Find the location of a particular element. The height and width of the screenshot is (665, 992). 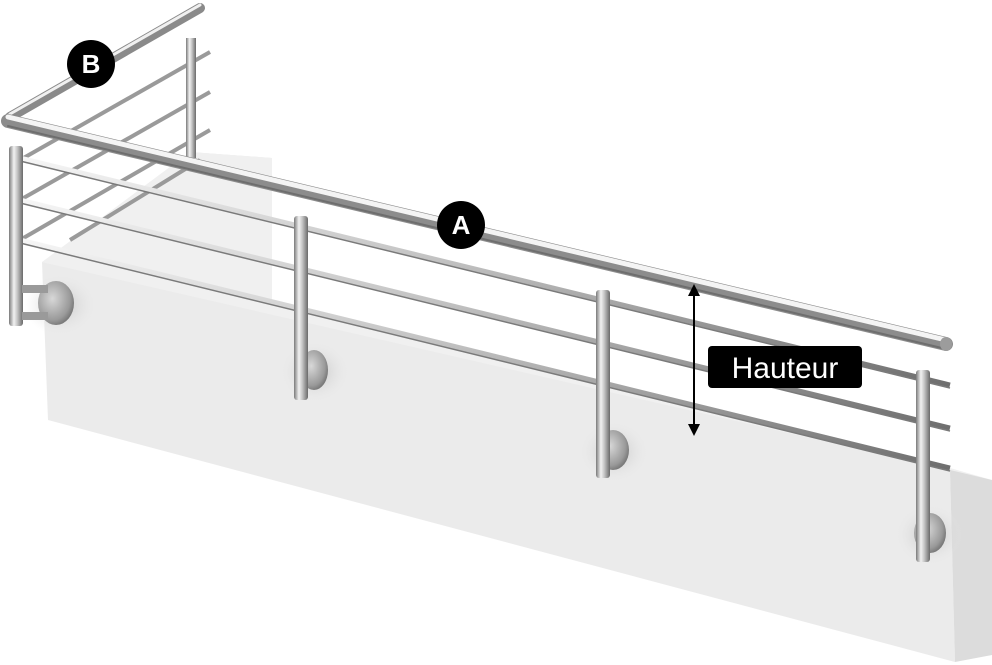

marker-a: A is located at coordinates (461, 225).